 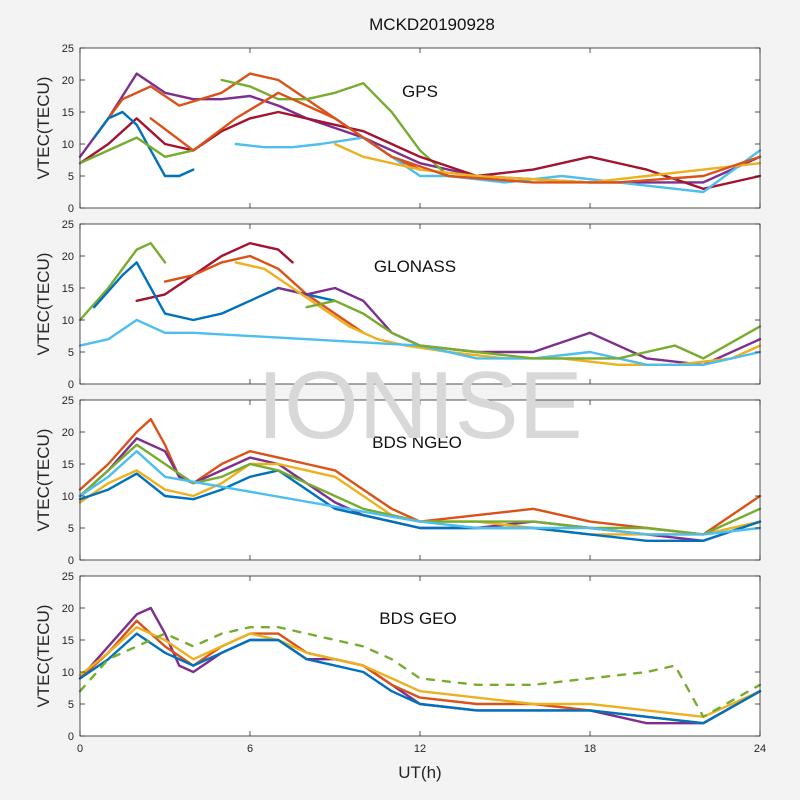 What do you see at coordinates (417, 442) in the screenshot?
I see `panel-label: BDS NGEO` at bounding box center [417, 442].